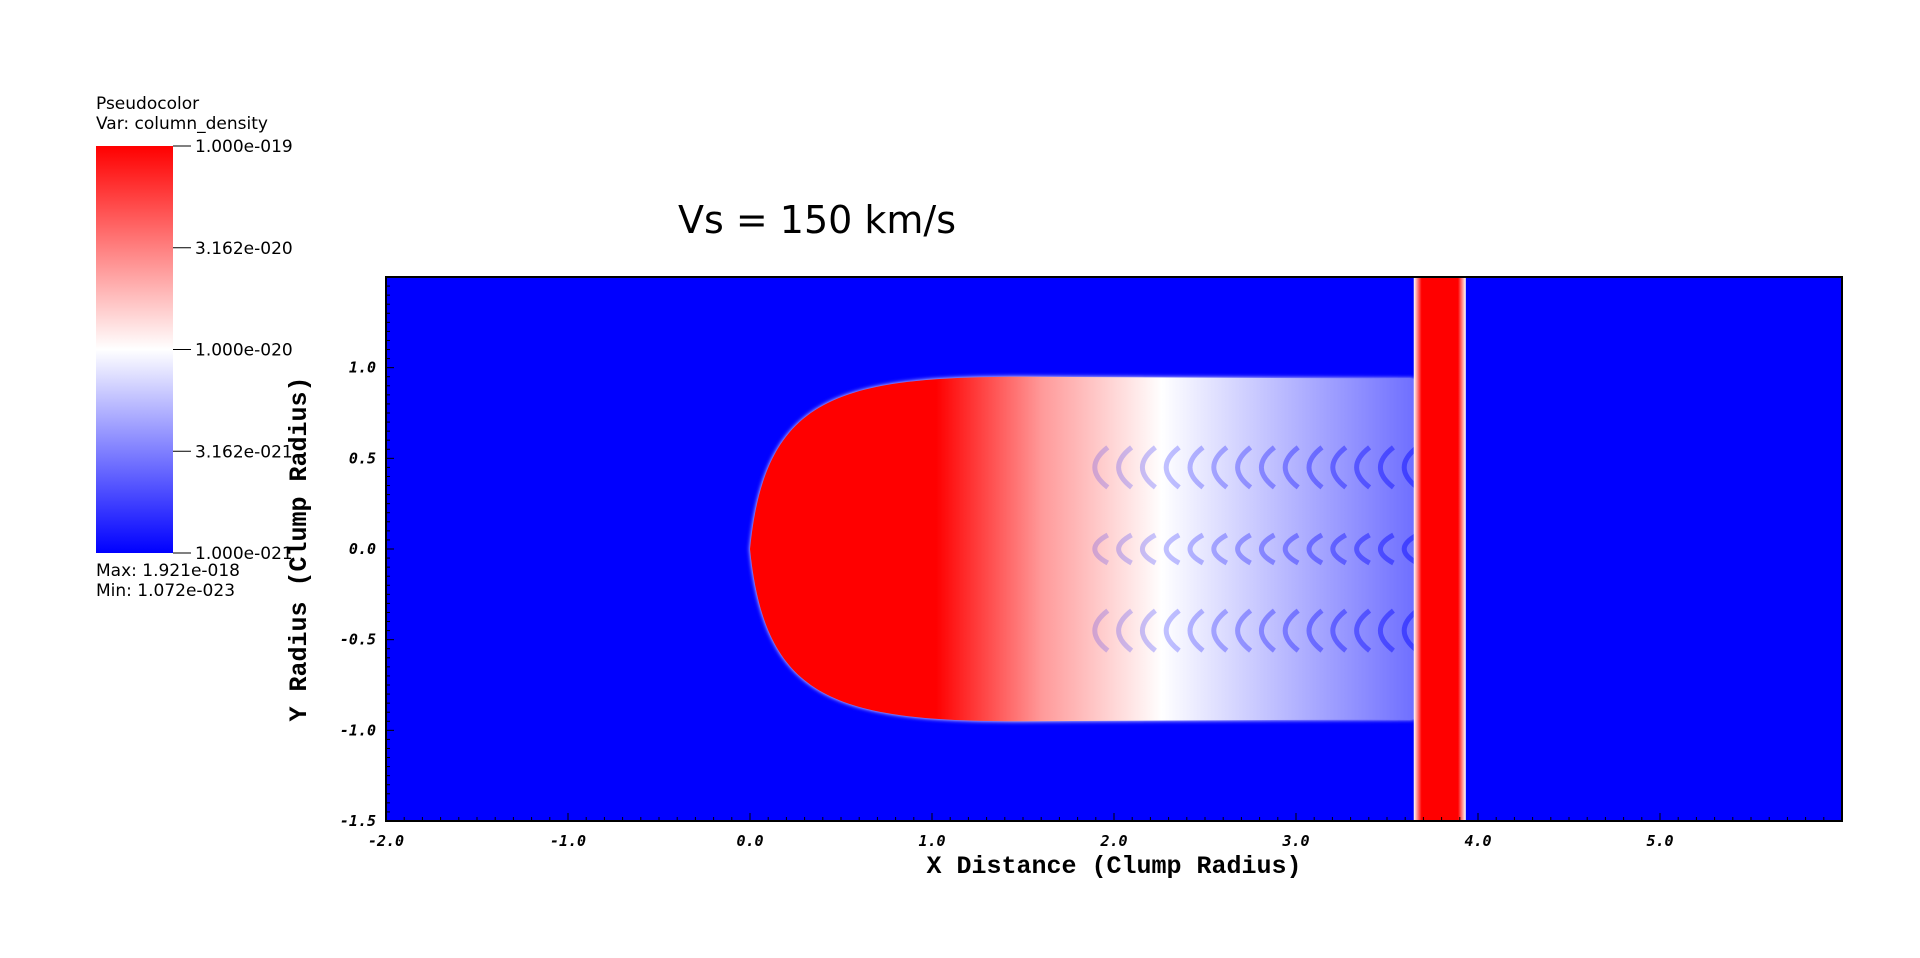 Image resolution: width=1920 pixels, height=958 pixels. What do you see at coordinates (358, 821) in the screenshot?
I see `y-tick-label: -1.5` at bounding box center [358, 821].